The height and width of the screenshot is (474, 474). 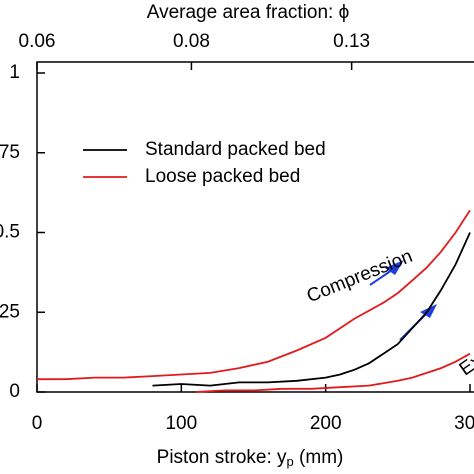 What do you see at coordinates (10, 232) in the screenshot?
I see `y-tick-label: 0.5` at bounding box center [10, 232].